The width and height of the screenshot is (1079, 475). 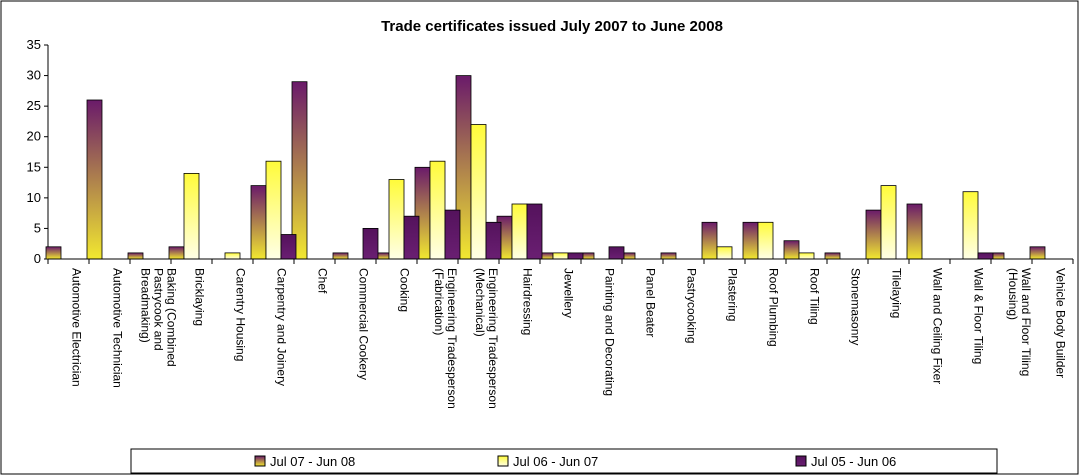 What do you see at coordinates (979, 316) in the screenshot?
I see `x-tick-label: Wall & Floor Tiling` at bounding box center [979, 316].